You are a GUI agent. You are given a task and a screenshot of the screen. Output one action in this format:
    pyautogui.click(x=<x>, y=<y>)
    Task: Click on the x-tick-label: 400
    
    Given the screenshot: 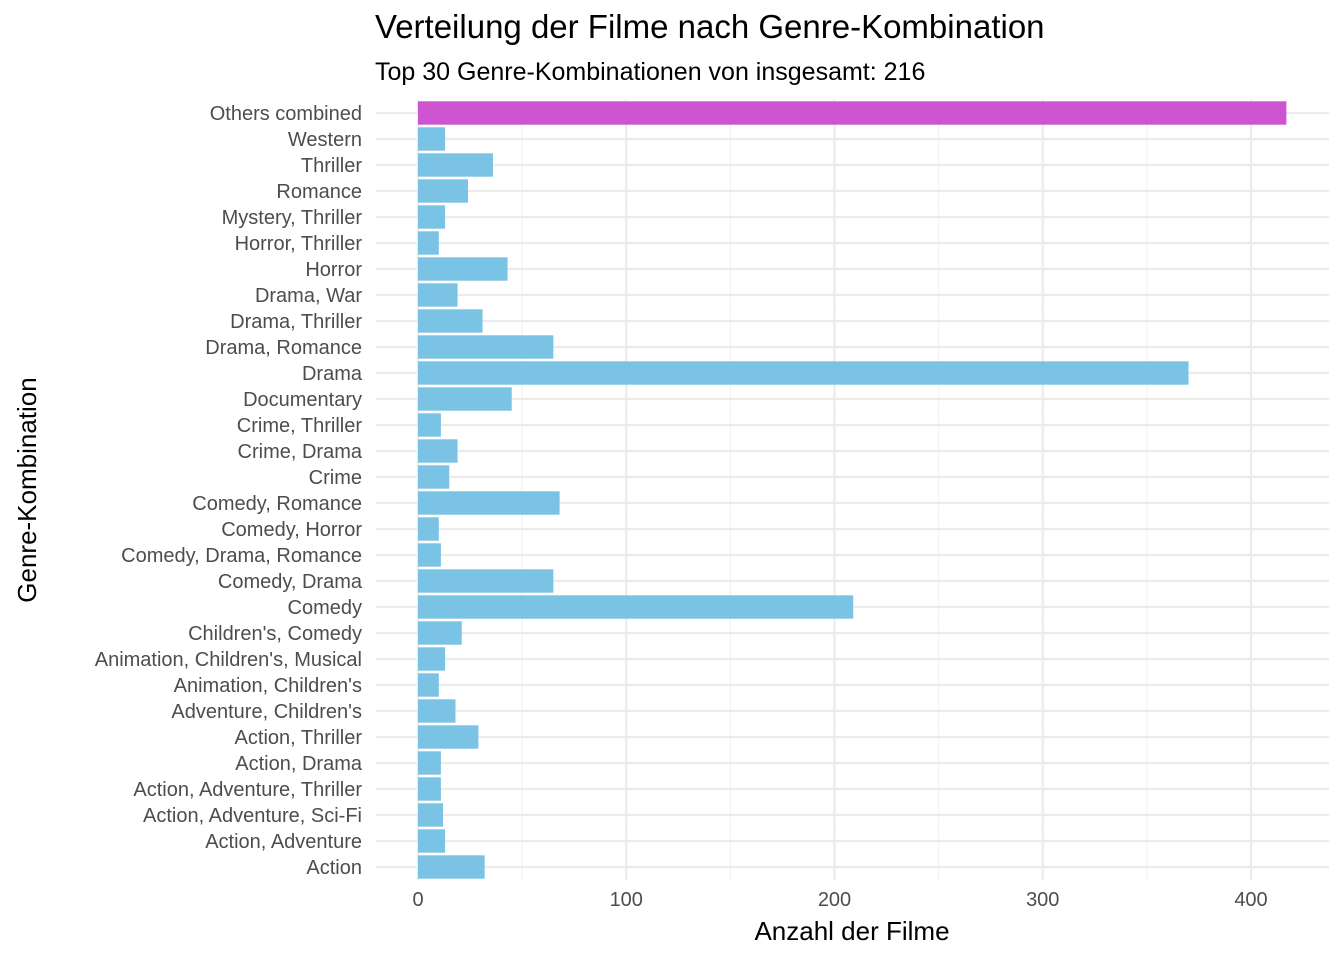 What is the action you would take?
    pyautogui.click(x=1250, y=900)
    